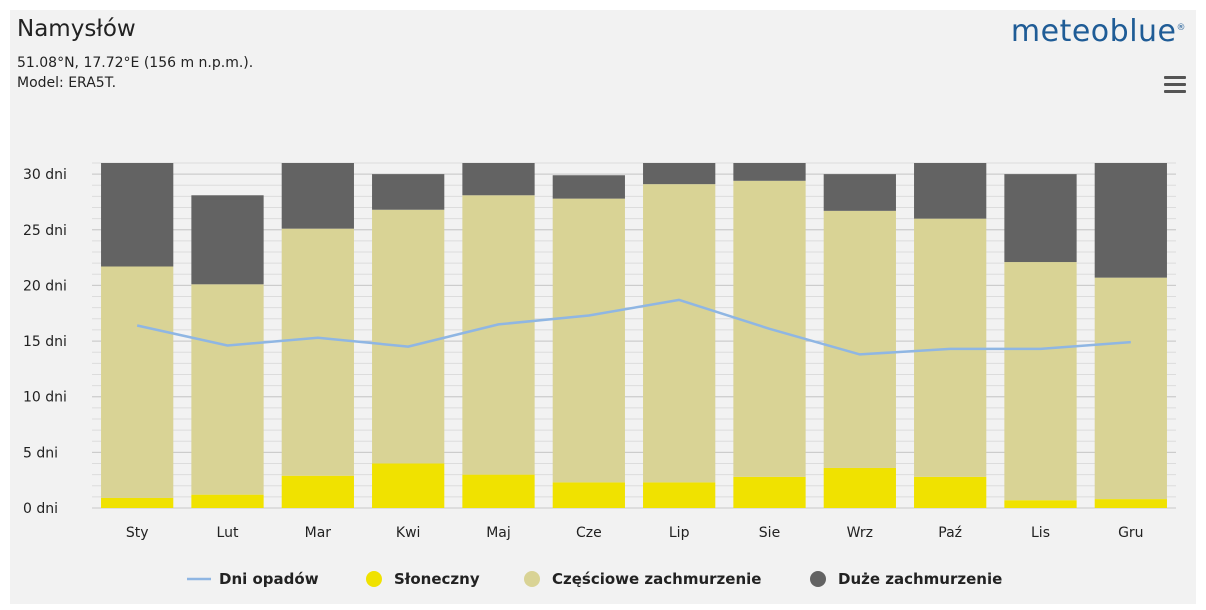 The width and height of the screenshot is (1206, 610). Describe the element at coordinates (76, 29) in the screenshot. I see `page-title: Namysłów` at that location.